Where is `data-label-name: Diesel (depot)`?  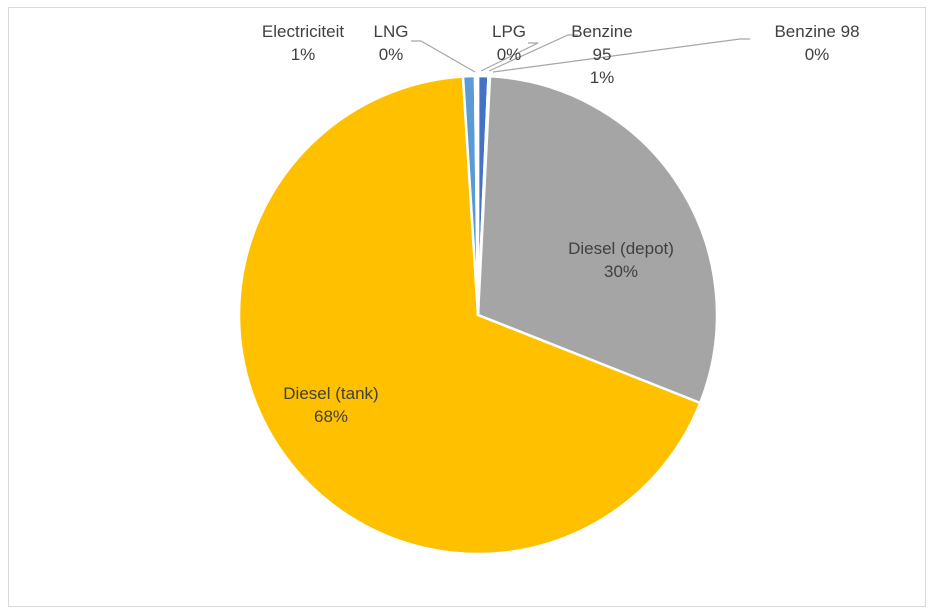
data-label-name: Diesel (depot) is located at coordinates (621, 248).